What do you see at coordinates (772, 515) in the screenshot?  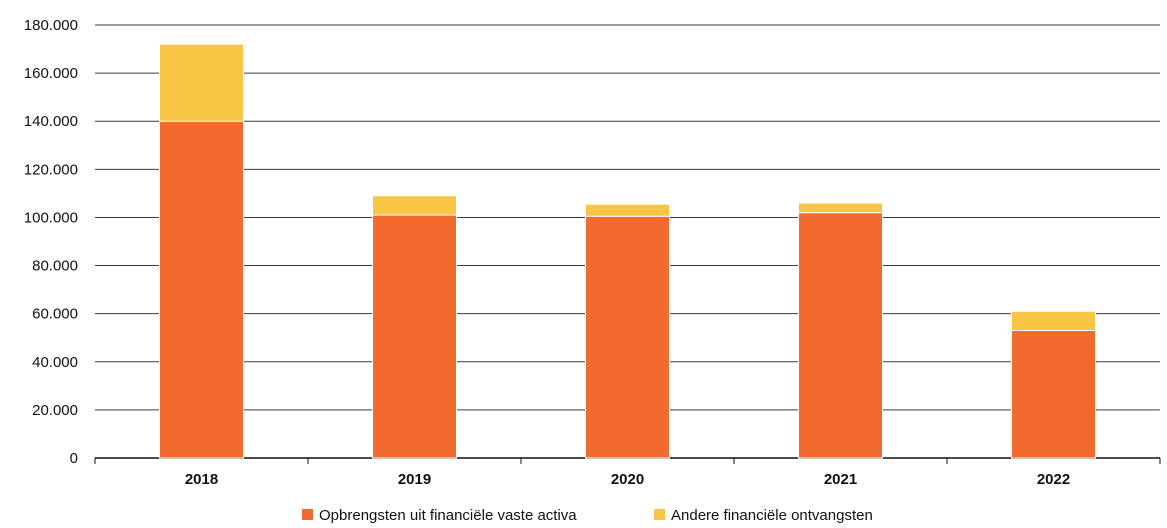 I see `legend-label: Andere financiële ontvangsten` at bounding box center [772, 515].